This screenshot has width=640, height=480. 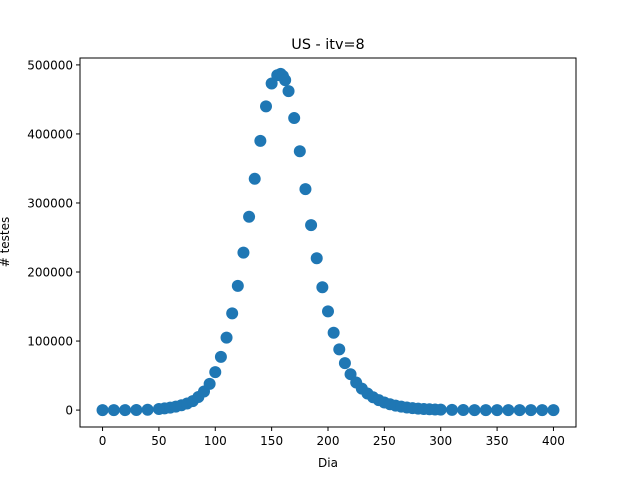 What do you see at coordinates (328, 463) in the screenshot?
I see `x-axis-label: Dia` at bounding box center [328, 463].